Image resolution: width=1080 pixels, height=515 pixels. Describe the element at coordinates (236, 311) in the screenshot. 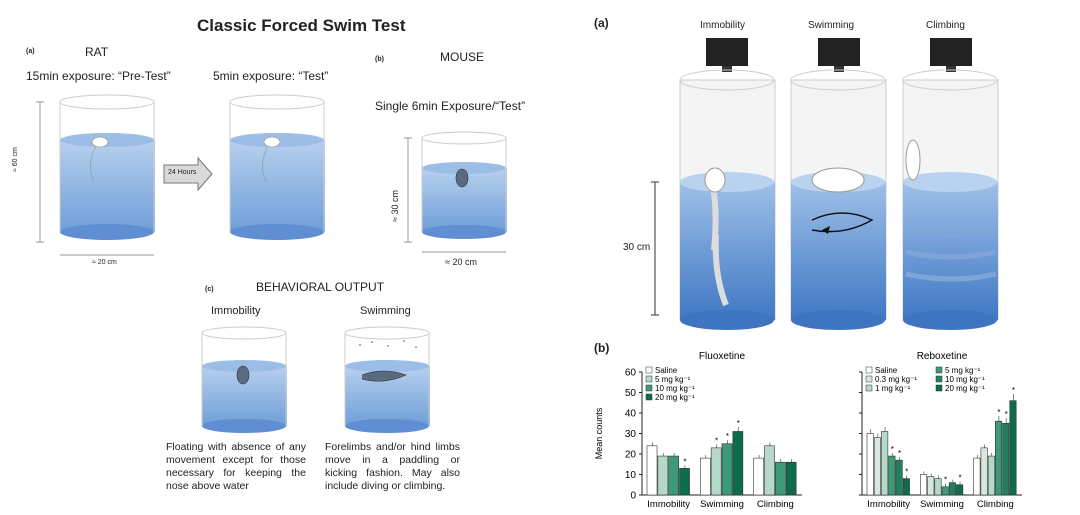

I see `immobility-title: Immobility` at that location.